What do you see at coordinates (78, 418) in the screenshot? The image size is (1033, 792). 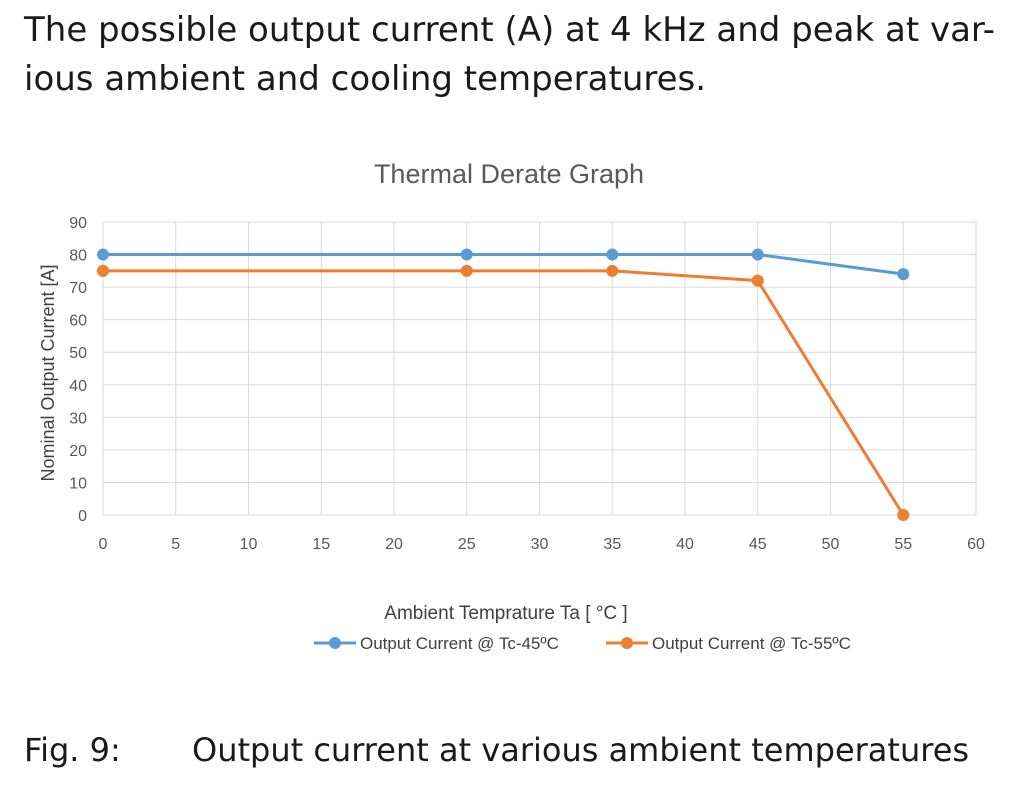 I see `y-tick-label: 30` at bounding box center [78, 418].